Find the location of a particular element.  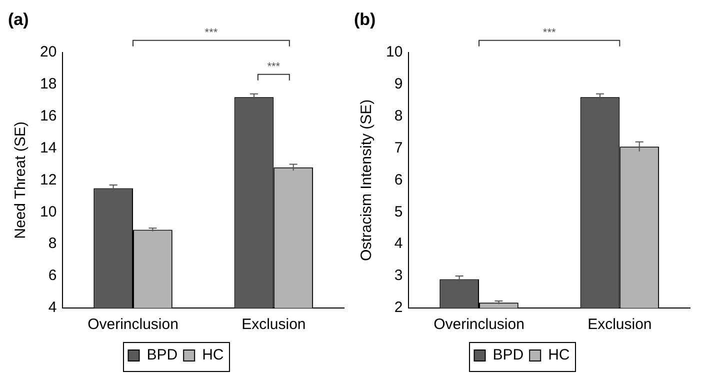

y-tick-label: 12 is located at coordinates (48, 179).